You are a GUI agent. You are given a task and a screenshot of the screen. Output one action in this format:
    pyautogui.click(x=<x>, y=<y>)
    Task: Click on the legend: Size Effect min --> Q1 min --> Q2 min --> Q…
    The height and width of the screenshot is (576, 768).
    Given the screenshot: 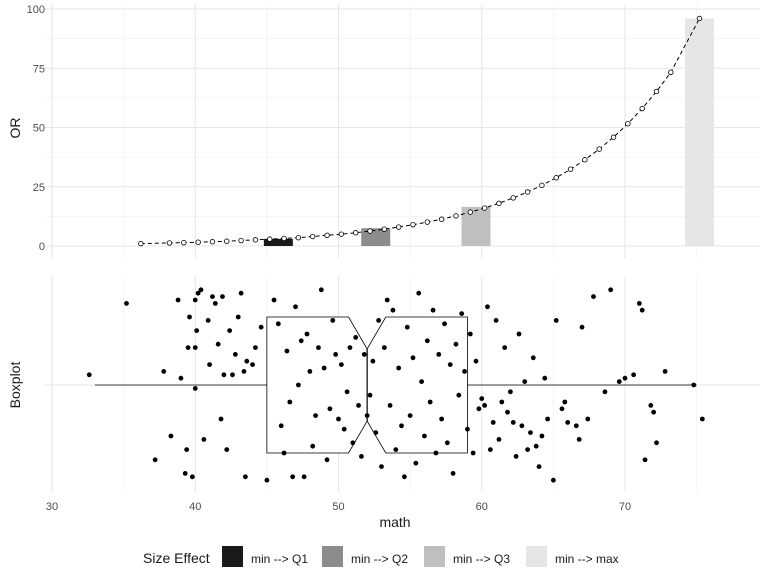 What is the action you would take?
    pyautogui.click(x=381, y=556)
    